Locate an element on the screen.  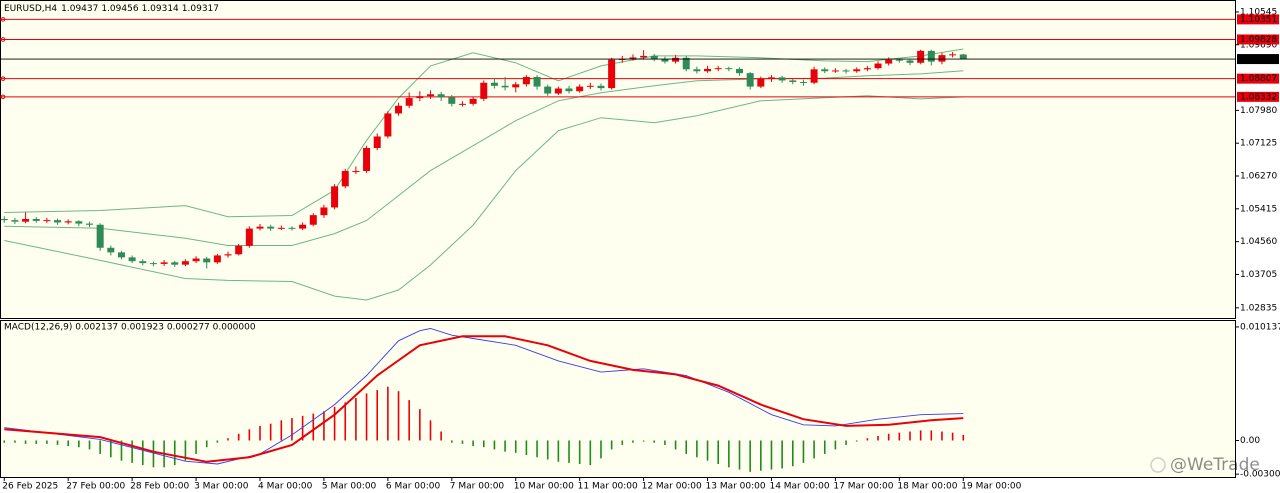
close-value: 1.09317 is located at coordinates (200, 9).